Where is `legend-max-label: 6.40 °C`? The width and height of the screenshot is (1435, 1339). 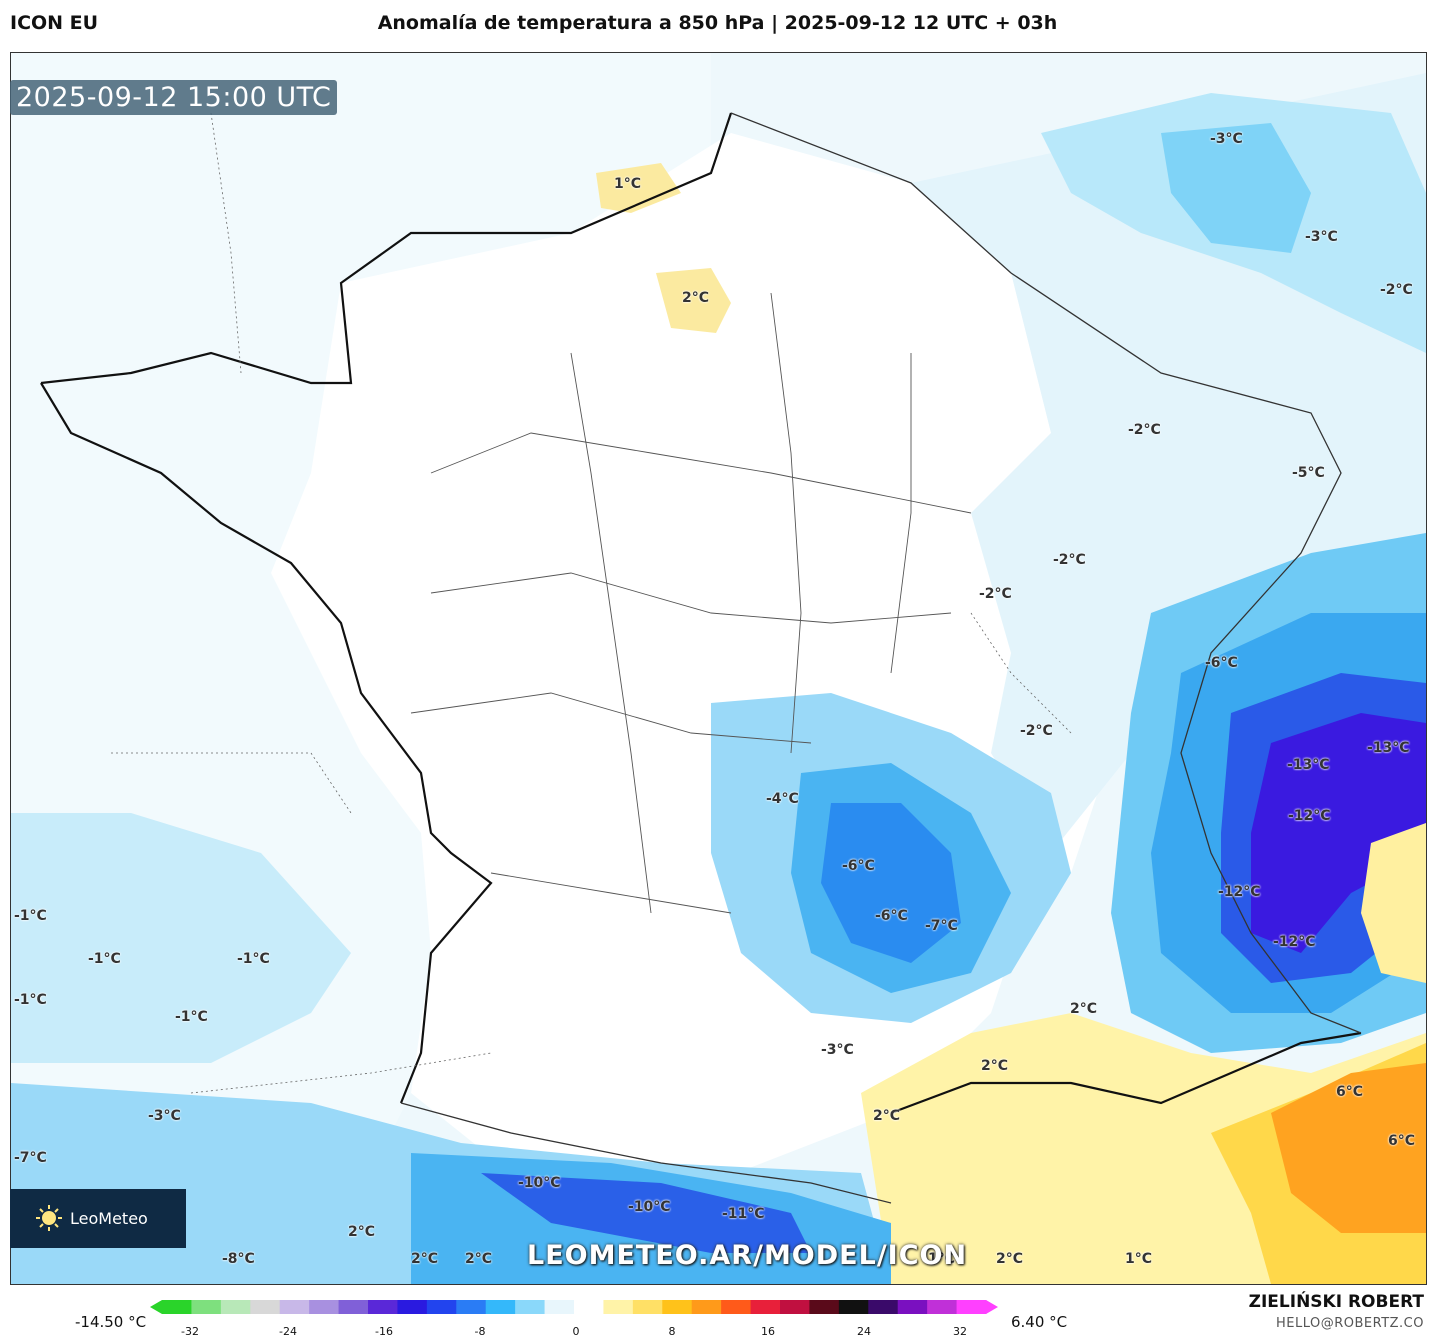
legend-max-label: 6.40 °C is located at coordinates (1039, 1322).